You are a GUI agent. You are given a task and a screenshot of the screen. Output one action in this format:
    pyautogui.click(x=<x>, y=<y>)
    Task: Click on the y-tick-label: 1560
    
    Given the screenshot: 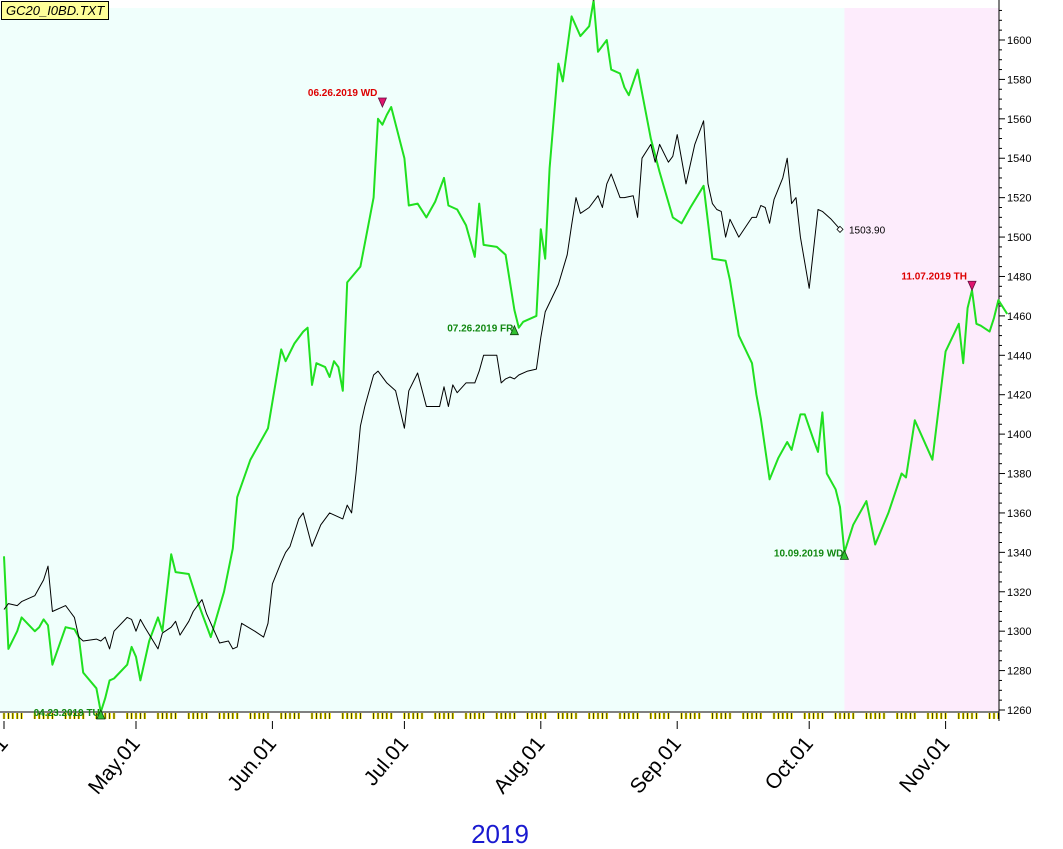 What is the action you would take?
    pyautogui.click(x=1019, y=120)
    